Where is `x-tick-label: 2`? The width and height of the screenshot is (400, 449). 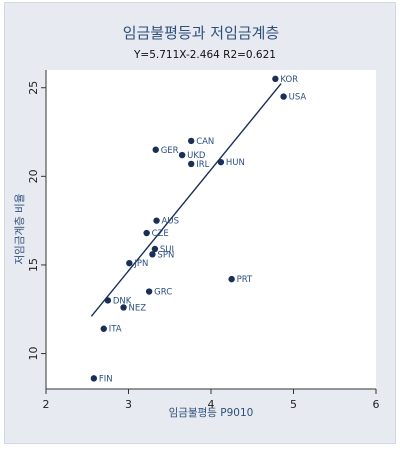 x-tick-label: 2 is located at coordinates (46, 404).